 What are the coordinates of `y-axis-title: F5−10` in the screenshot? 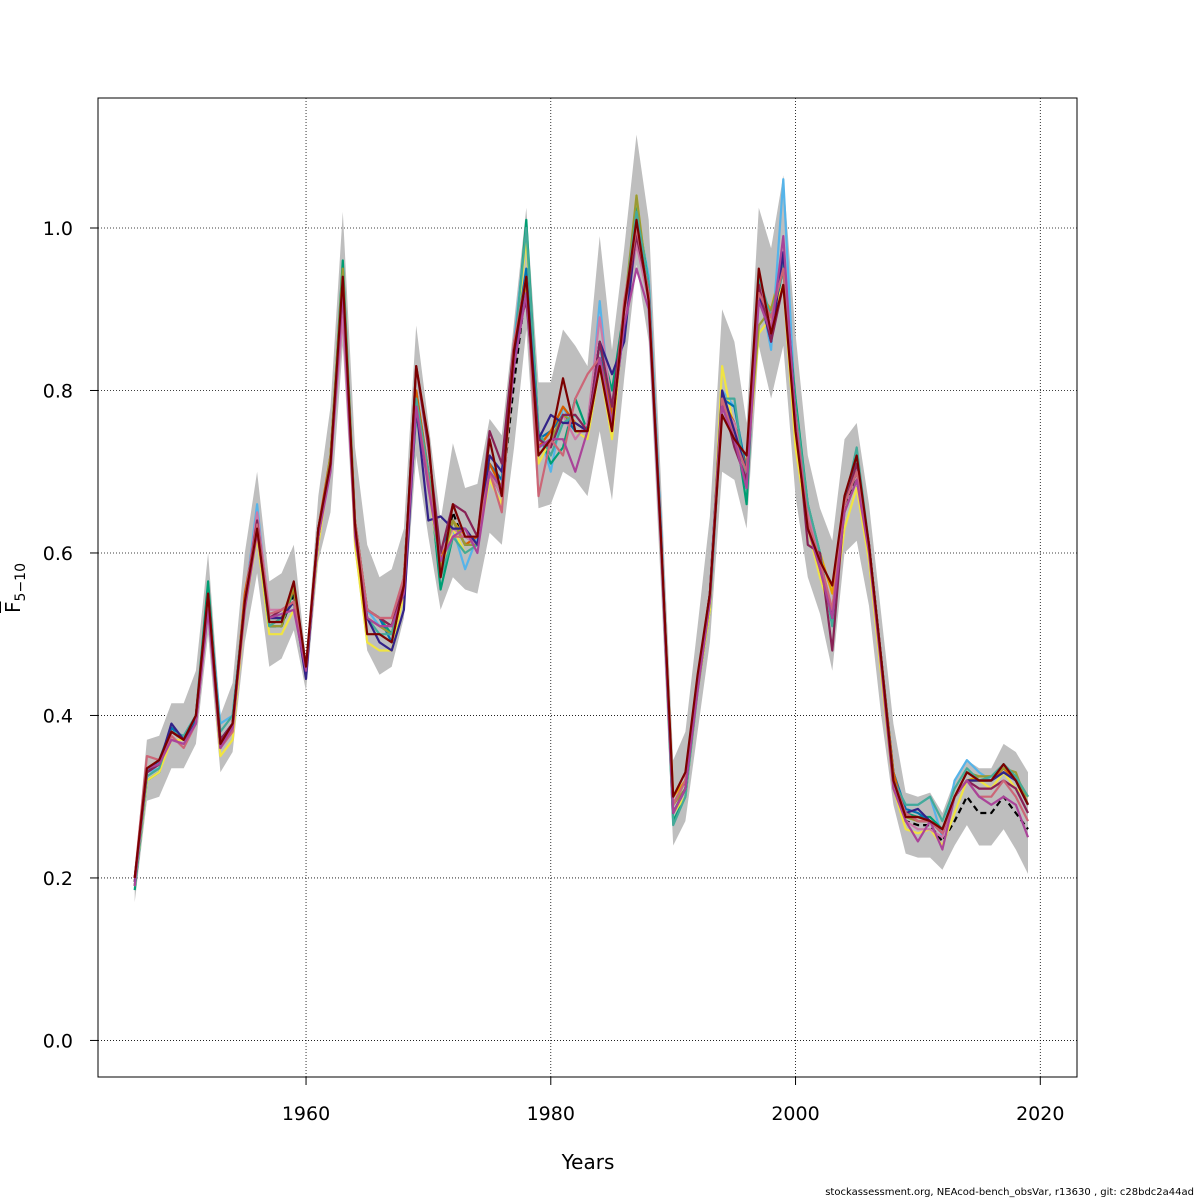 It's located at (15, 588).